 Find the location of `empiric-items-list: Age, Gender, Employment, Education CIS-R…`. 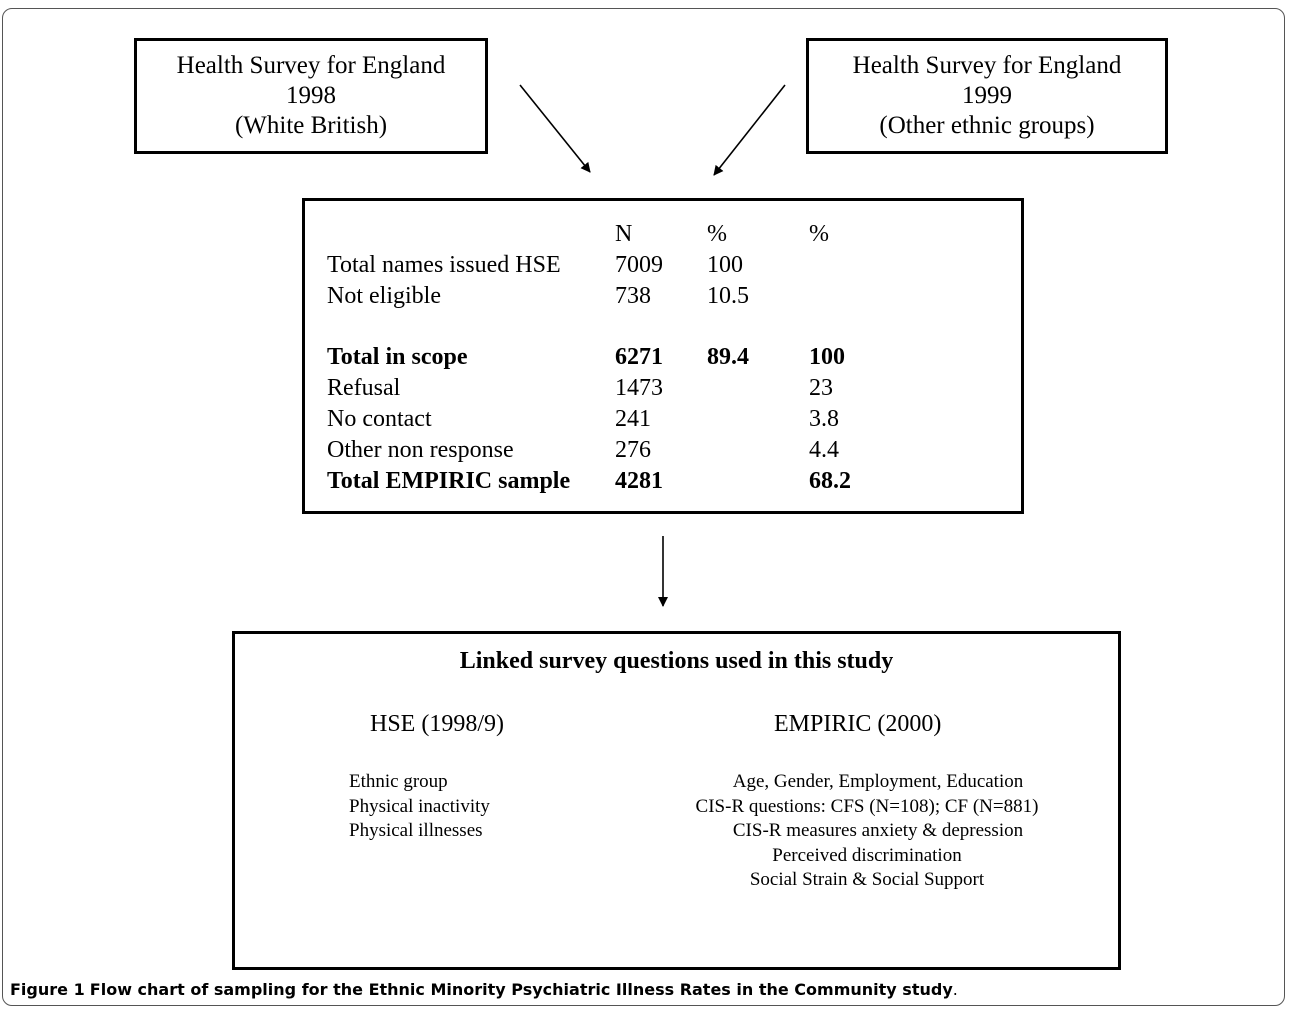

empiric-items-list: Age, Gender, Employment, Education CIS-R… is located at coordinates (867, 831).